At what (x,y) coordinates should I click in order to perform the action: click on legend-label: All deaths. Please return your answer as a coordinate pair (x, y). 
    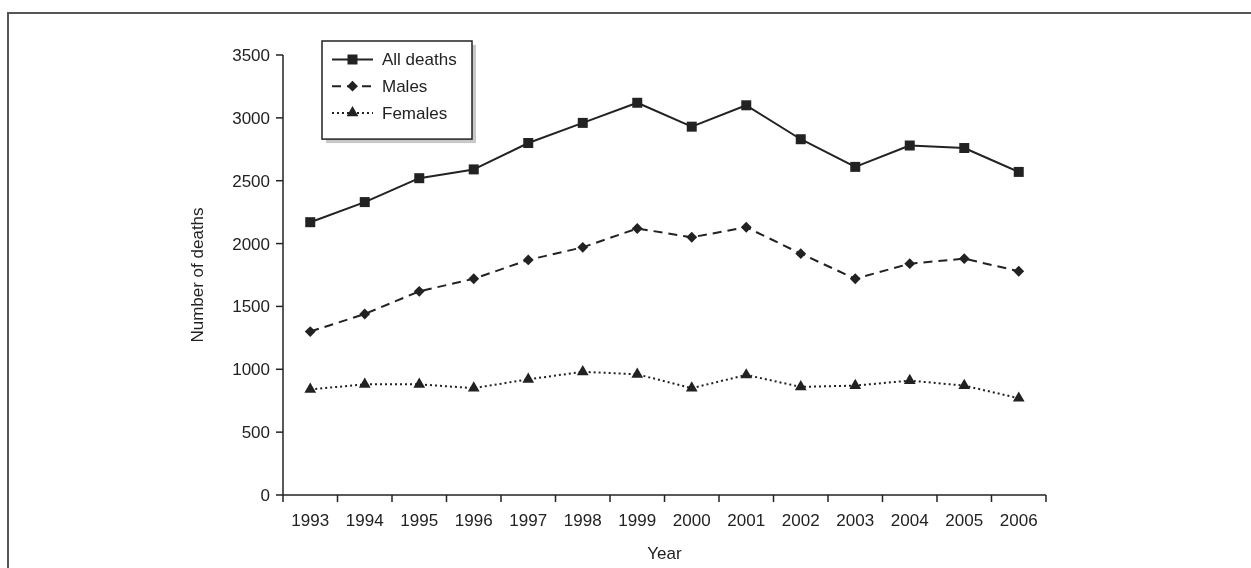
    Looking at the image, I should click on (419, 60).